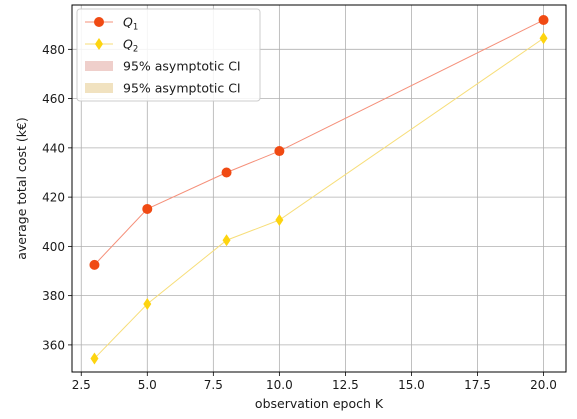  What do you see at coordinates (53, 148) in the screenshot?
I see `y-tick-label: 440` at bounding box center [53, 148].